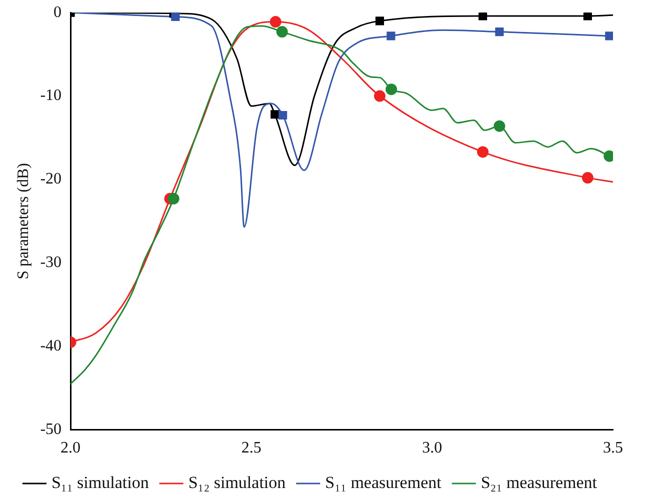  I want to click on y-tick-label: -50, so click(51, 429).